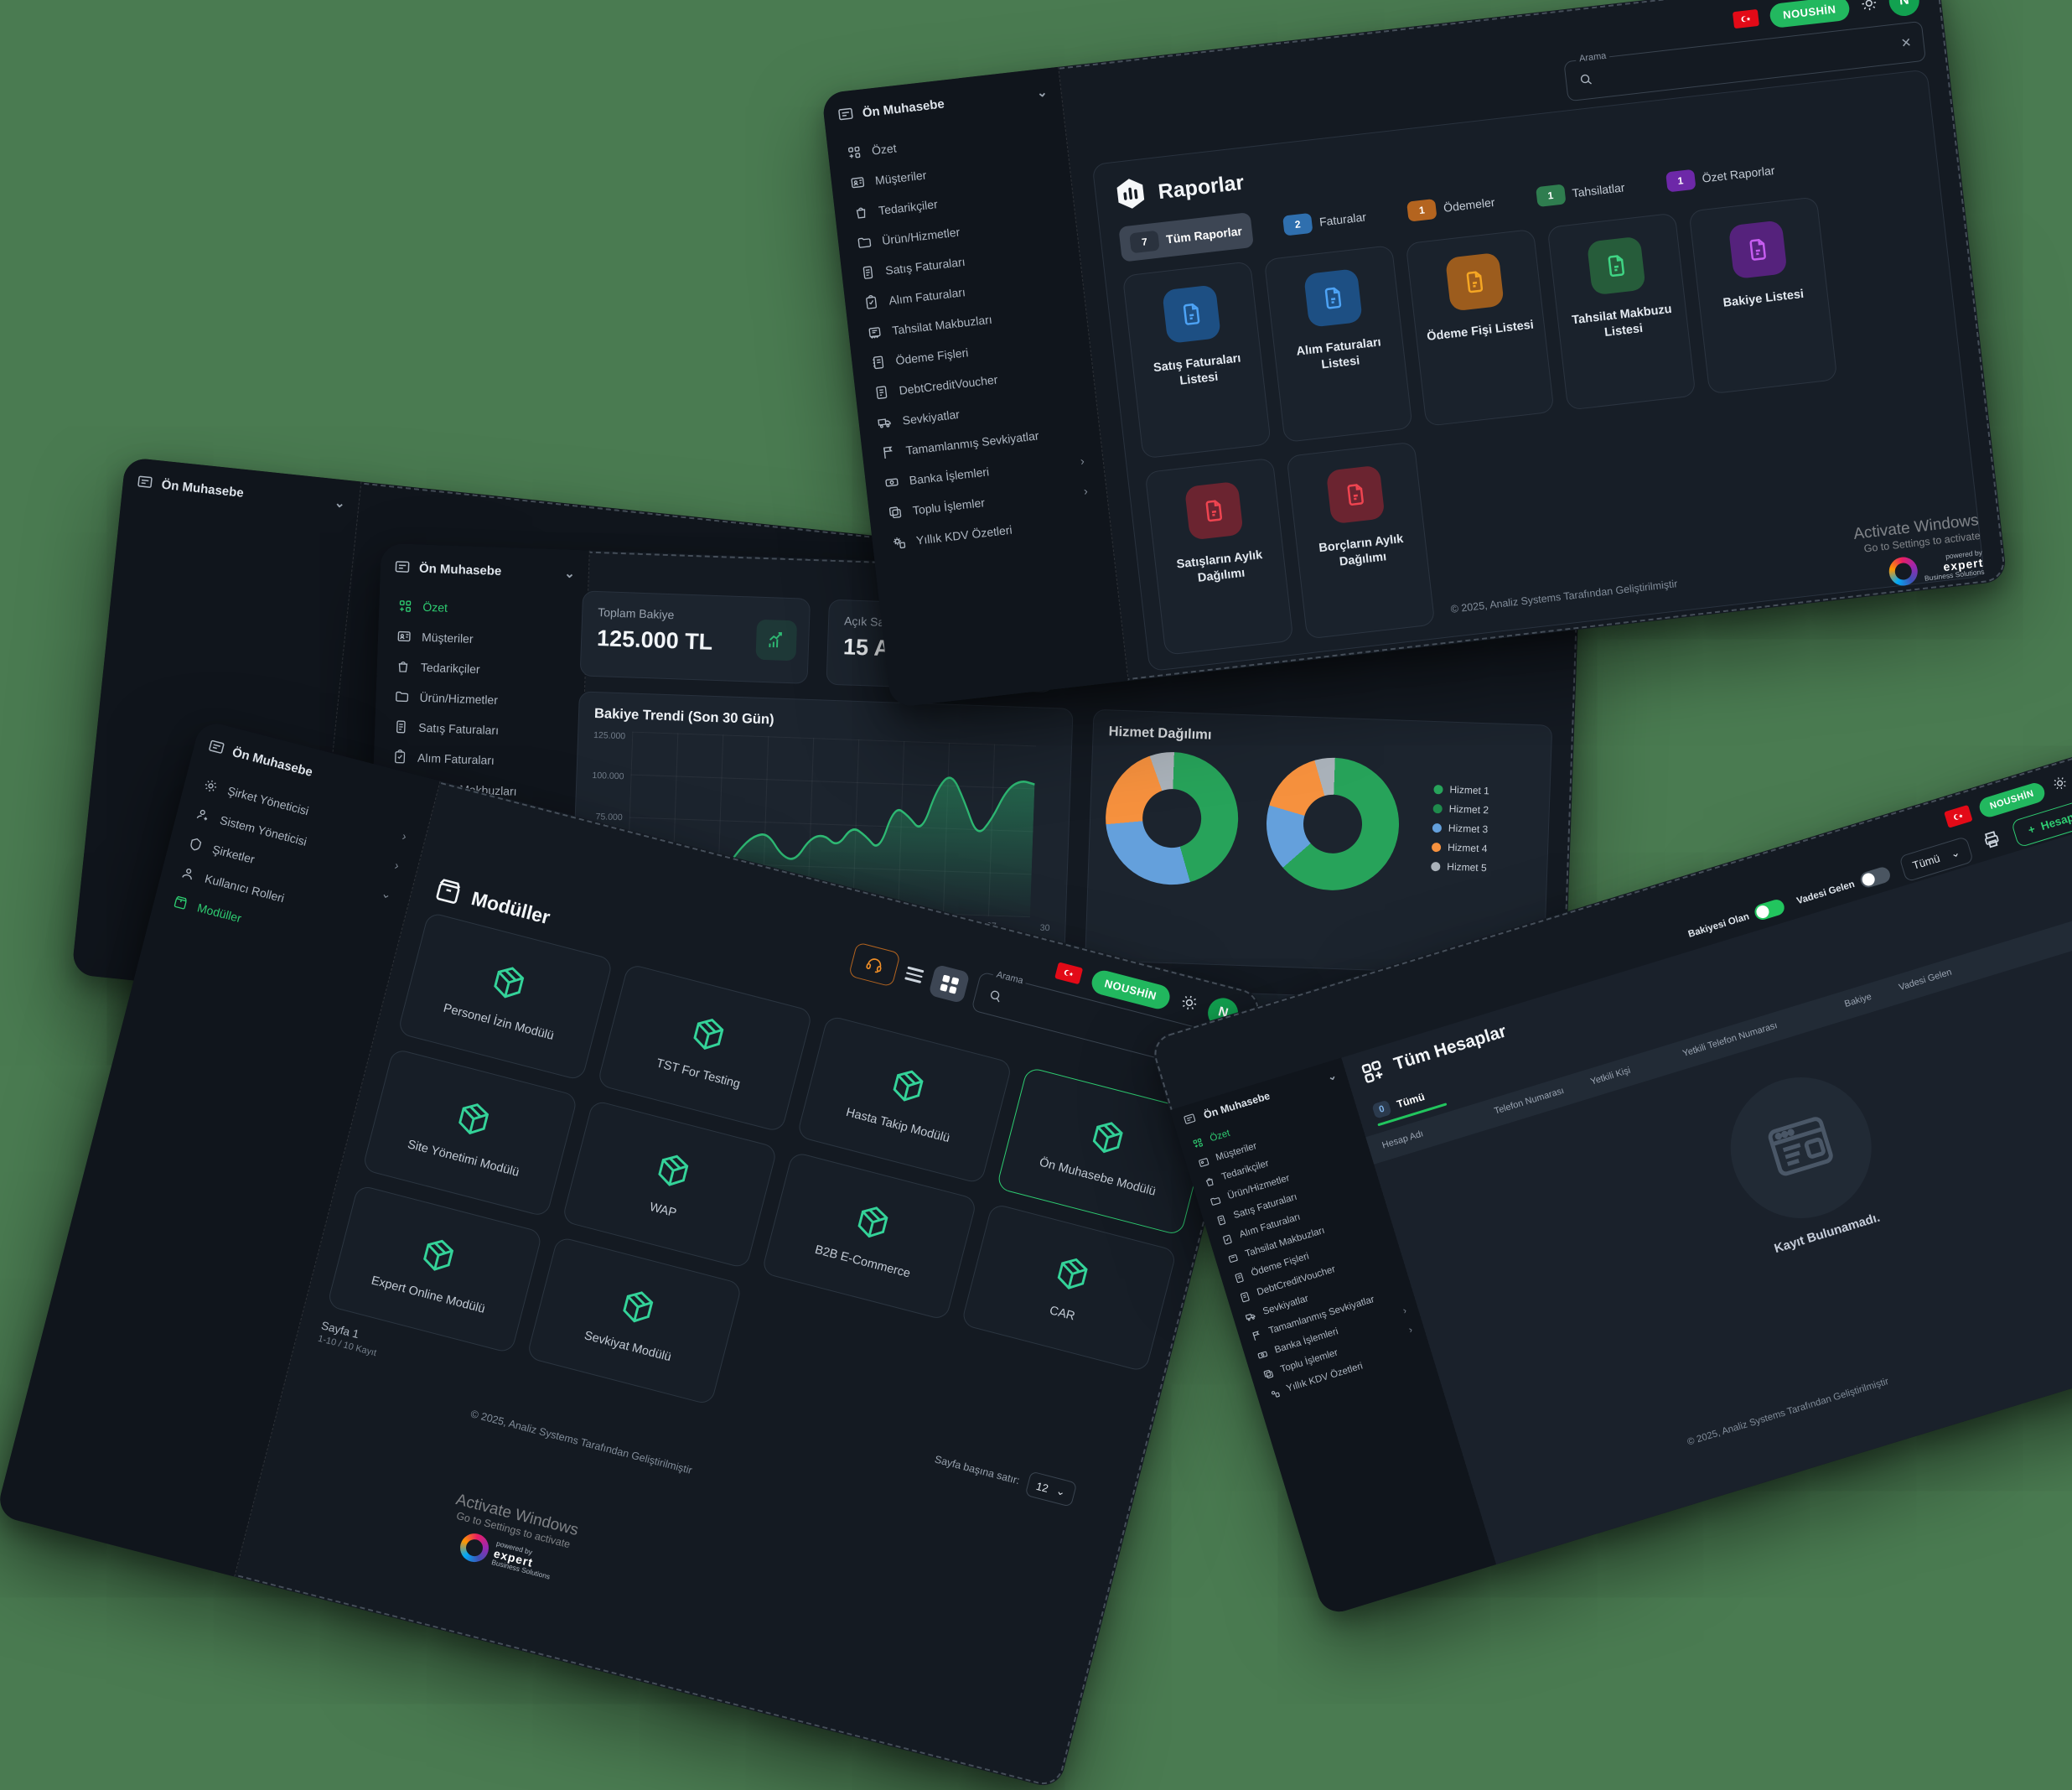  Describe the element at coordinates (1721, 176) in the screenshot. I see `tab-ozet-raporlar: 1 Özet Raporlar` at that location.